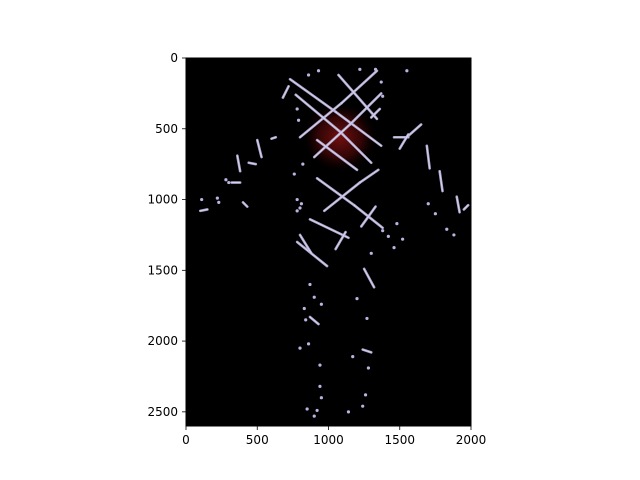 The width and height of the screenshot is (640, 480). I want to click on x-tick-label: 1000, so click(328, 440).